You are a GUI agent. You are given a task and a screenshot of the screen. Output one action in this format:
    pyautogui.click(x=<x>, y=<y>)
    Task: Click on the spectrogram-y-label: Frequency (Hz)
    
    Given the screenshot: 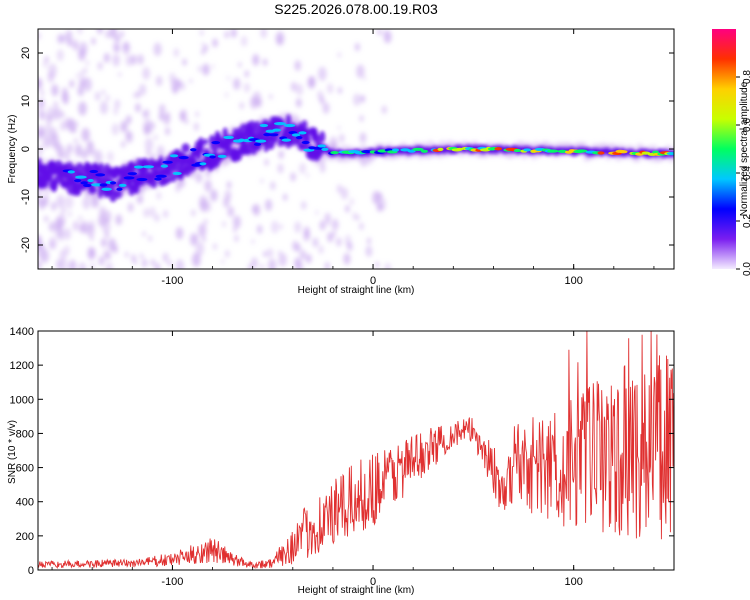 What is the action you would take?
    pyautogui.click(x=12, y=149)
    